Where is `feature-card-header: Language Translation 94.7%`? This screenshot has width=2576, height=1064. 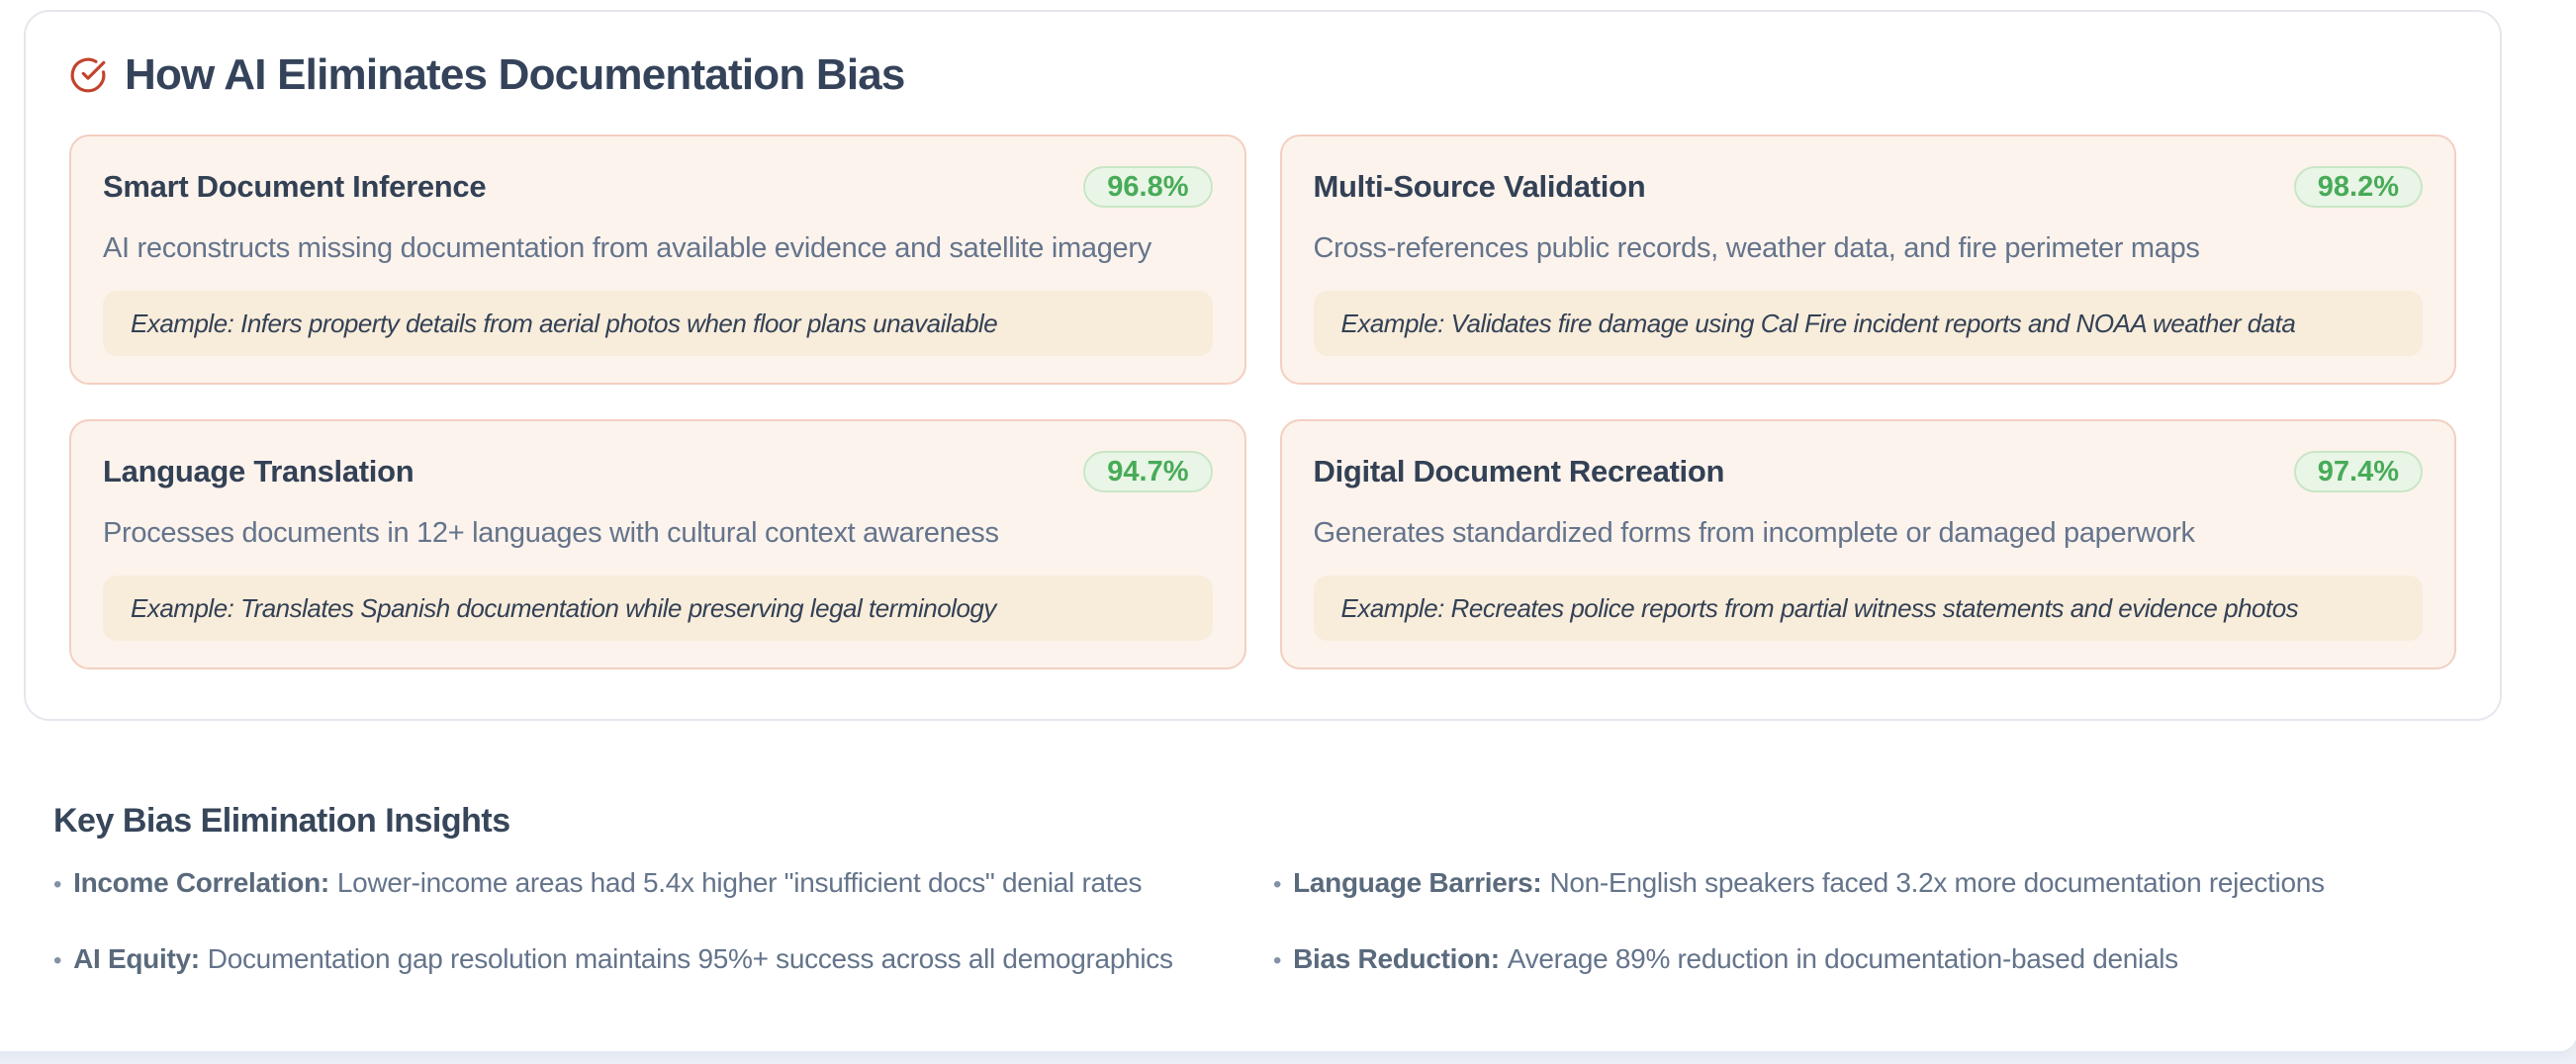 feature-card-header: Language Translation 94.7% is located at coordinates (658, 471).